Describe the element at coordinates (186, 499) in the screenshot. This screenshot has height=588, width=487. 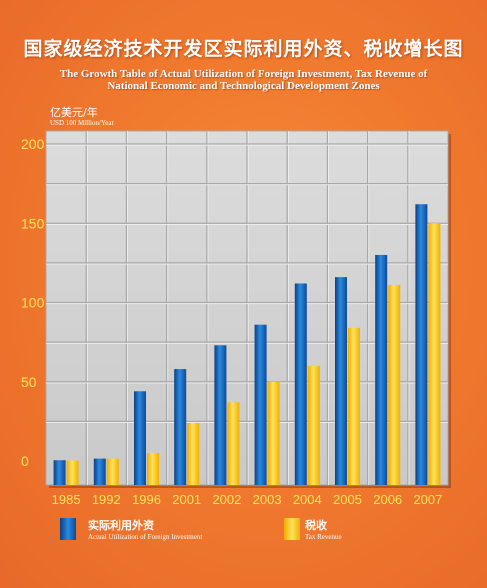
I see `x-tick-label: 2001` at that location.